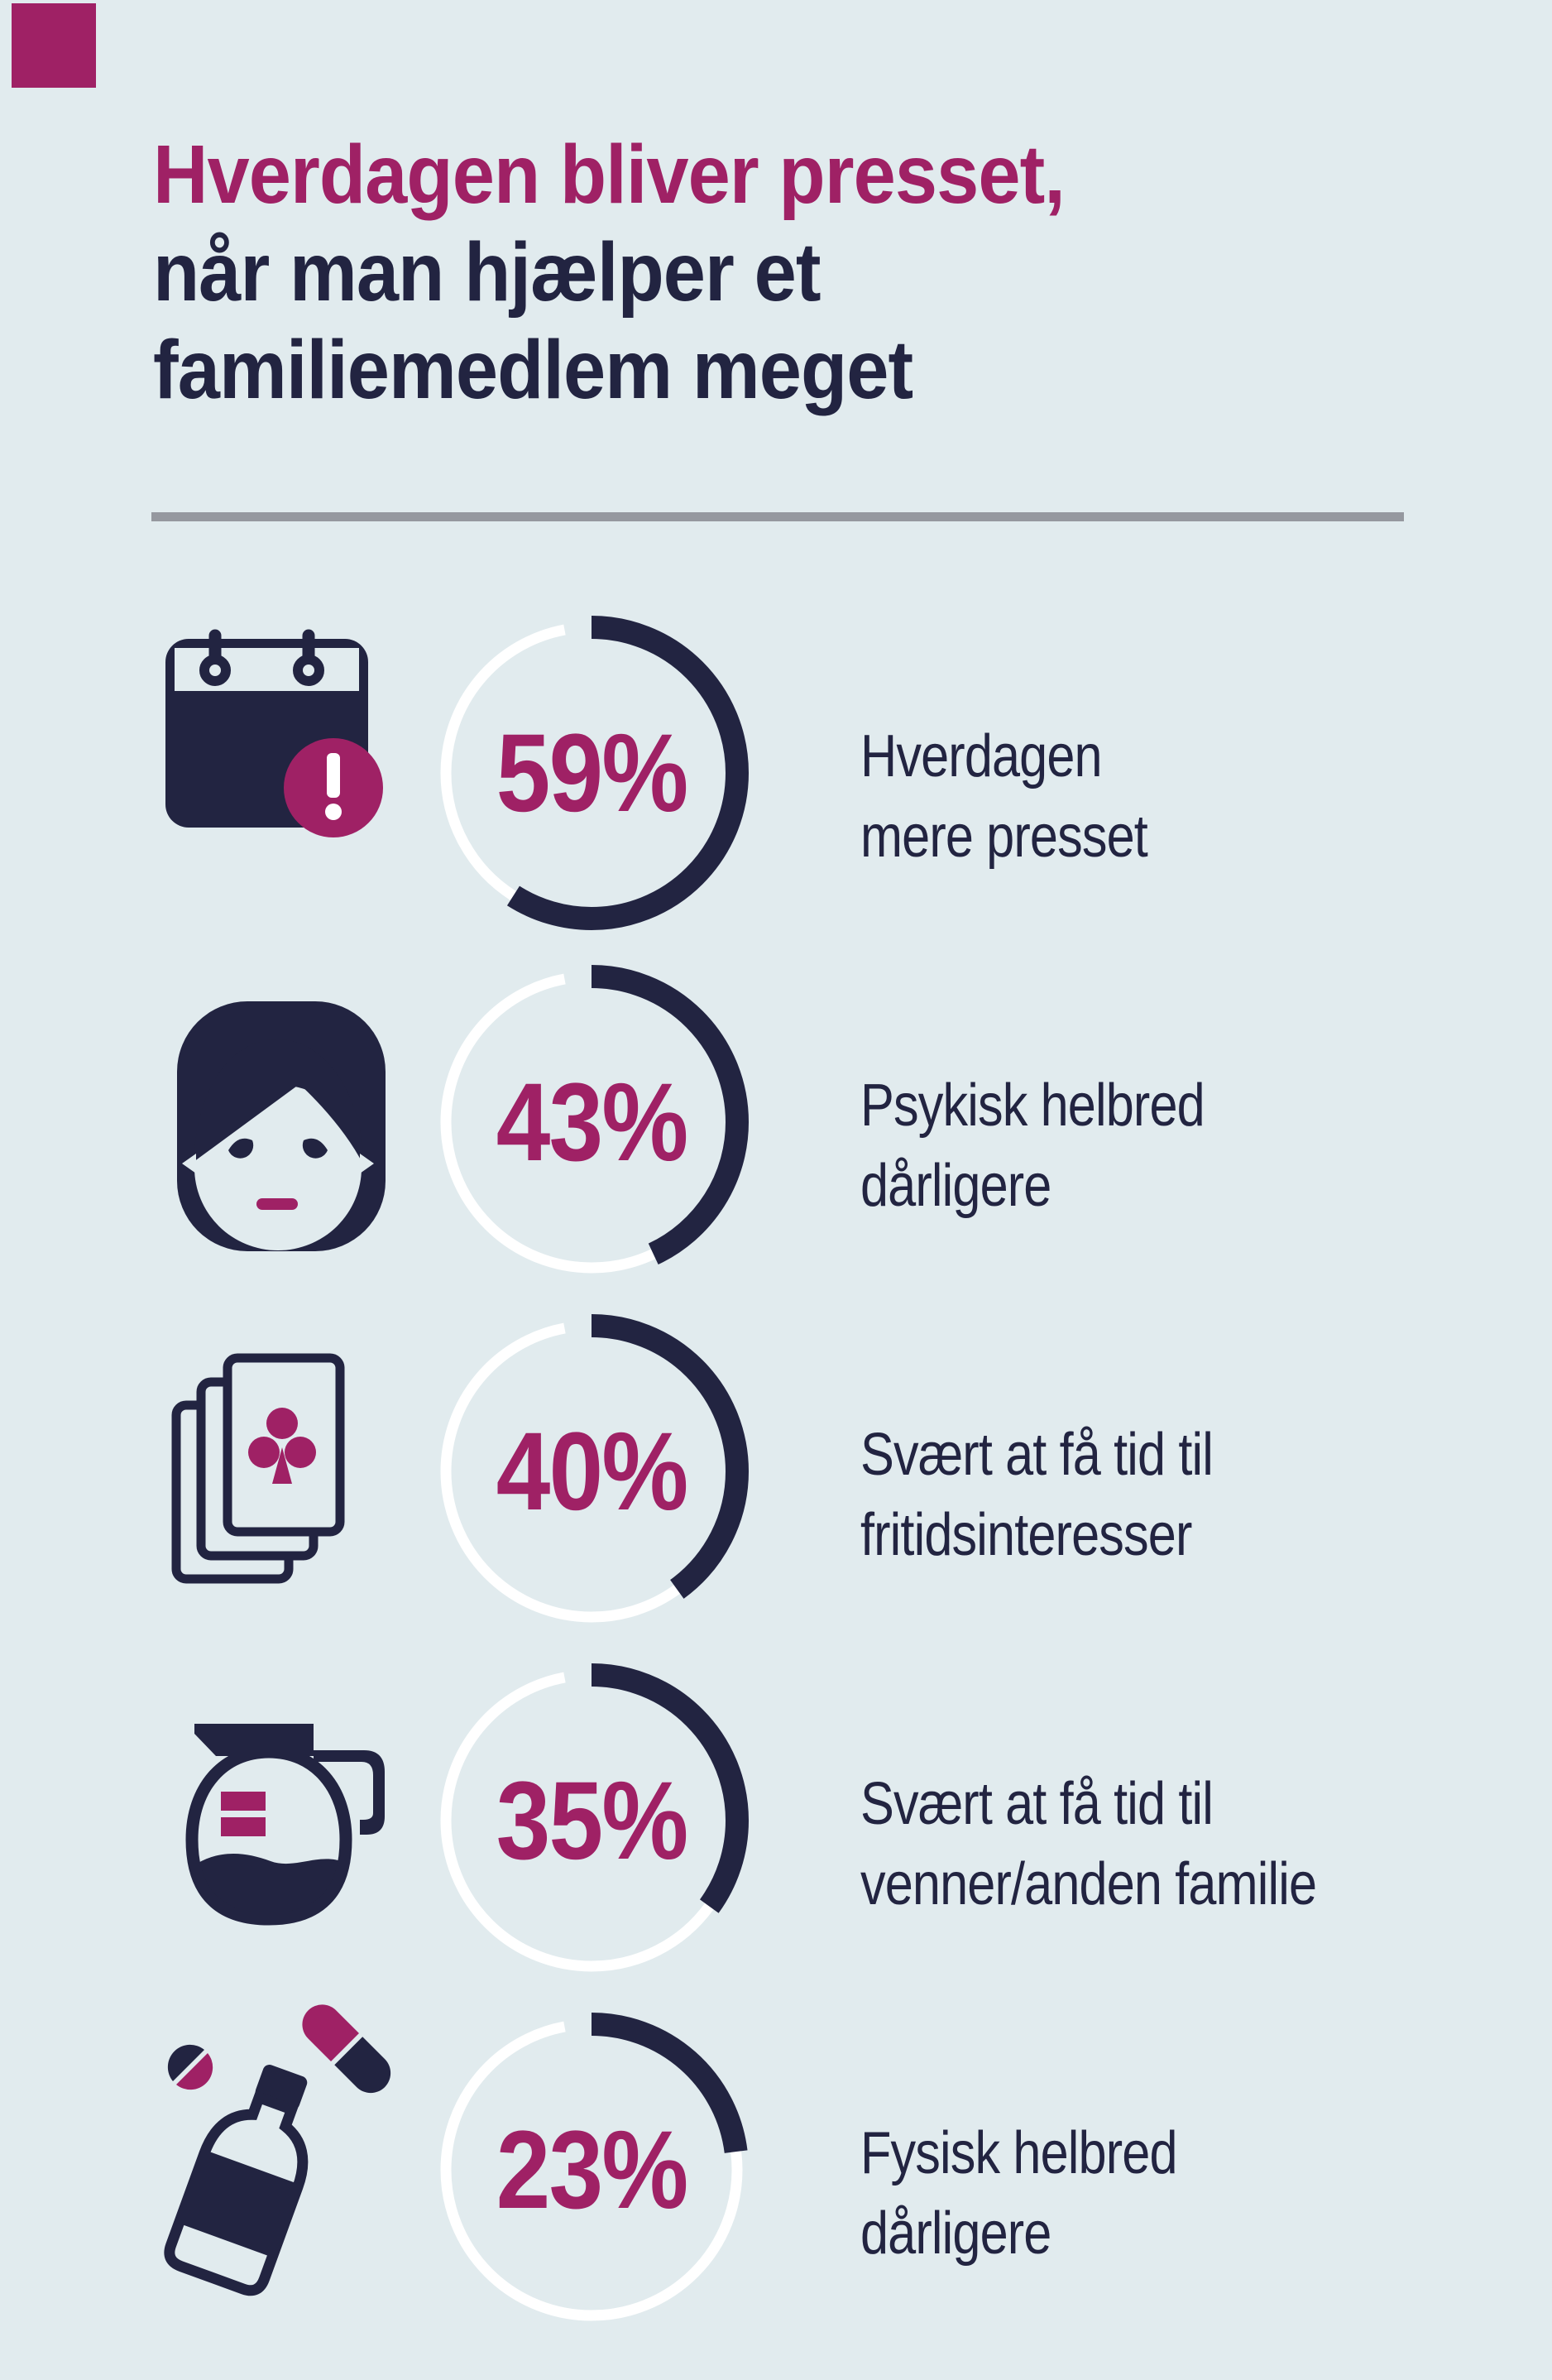 This screenshot has height=2380, width=1552. What do you see at coordinates (269, 1886) in the screenshot?
I see `coffee-liquid` at bounding box center [269, 1886].